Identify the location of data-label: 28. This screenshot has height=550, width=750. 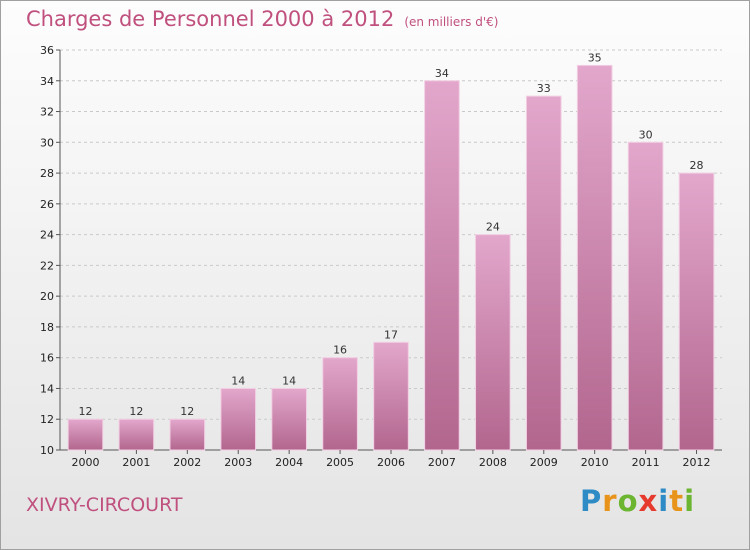
(697, 165).